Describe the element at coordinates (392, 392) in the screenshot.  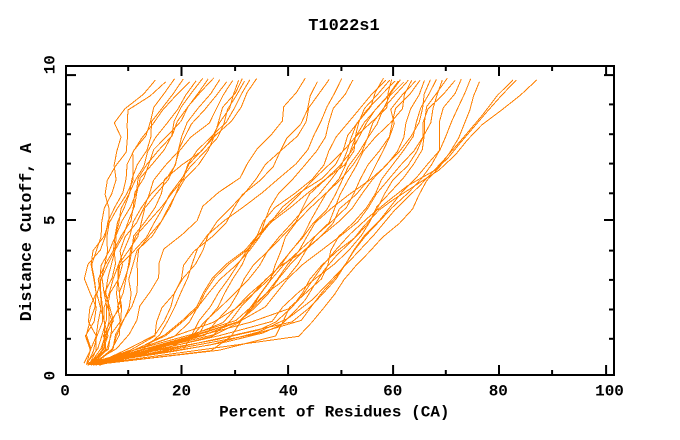
I see `svg-text: 60` at that location.